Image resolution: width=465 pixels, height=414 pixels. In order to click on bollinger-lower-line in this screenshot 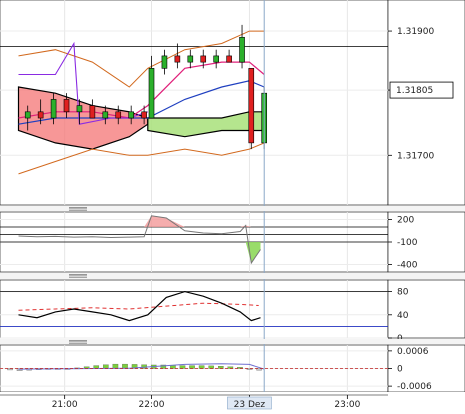, I will do `click(141, 158)`.